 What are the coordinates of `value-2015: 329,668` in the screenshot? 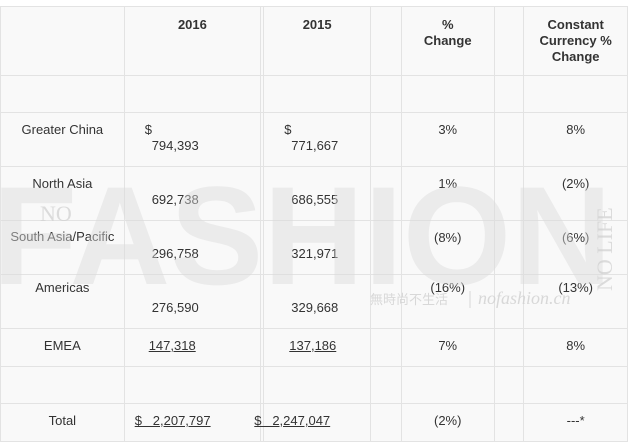 It's located at (315, 307).